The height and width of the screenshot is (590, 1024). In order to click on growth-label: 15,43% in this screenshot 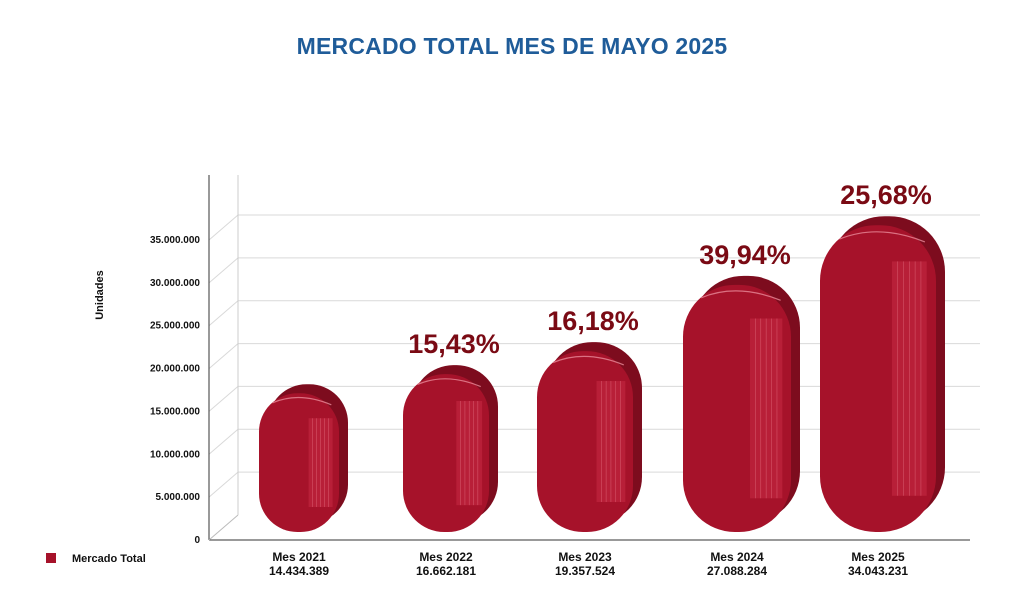, I will do `click(454, 344)`.